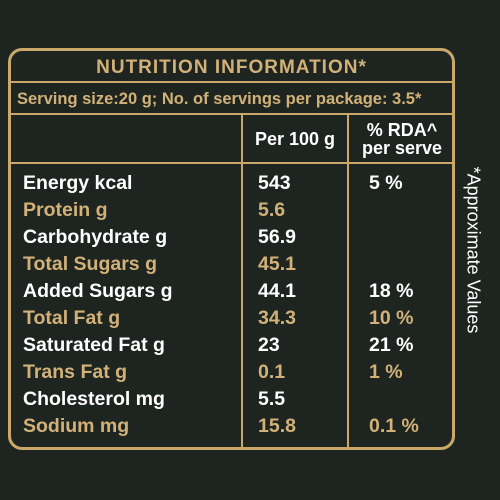 The image size is (500, 500). I want to click on nutrient-name: Protein g, so click(65, 210).